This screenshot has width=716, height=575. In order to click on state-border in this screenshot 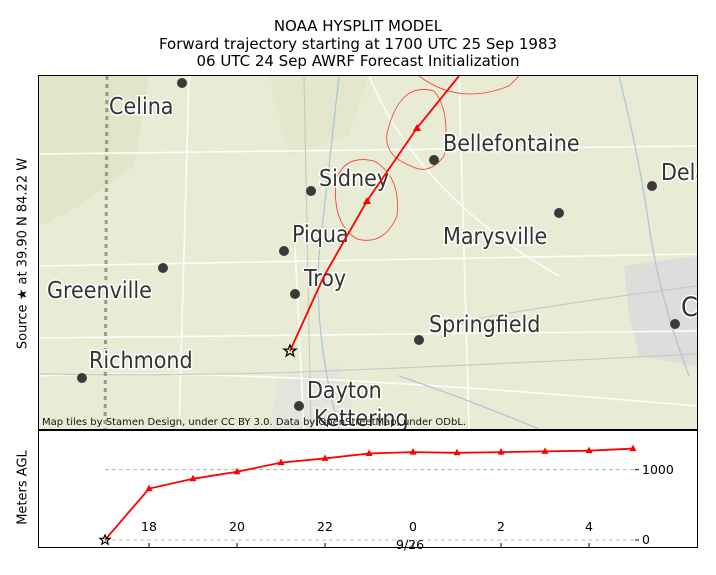, I will do `click(106, 252)`.